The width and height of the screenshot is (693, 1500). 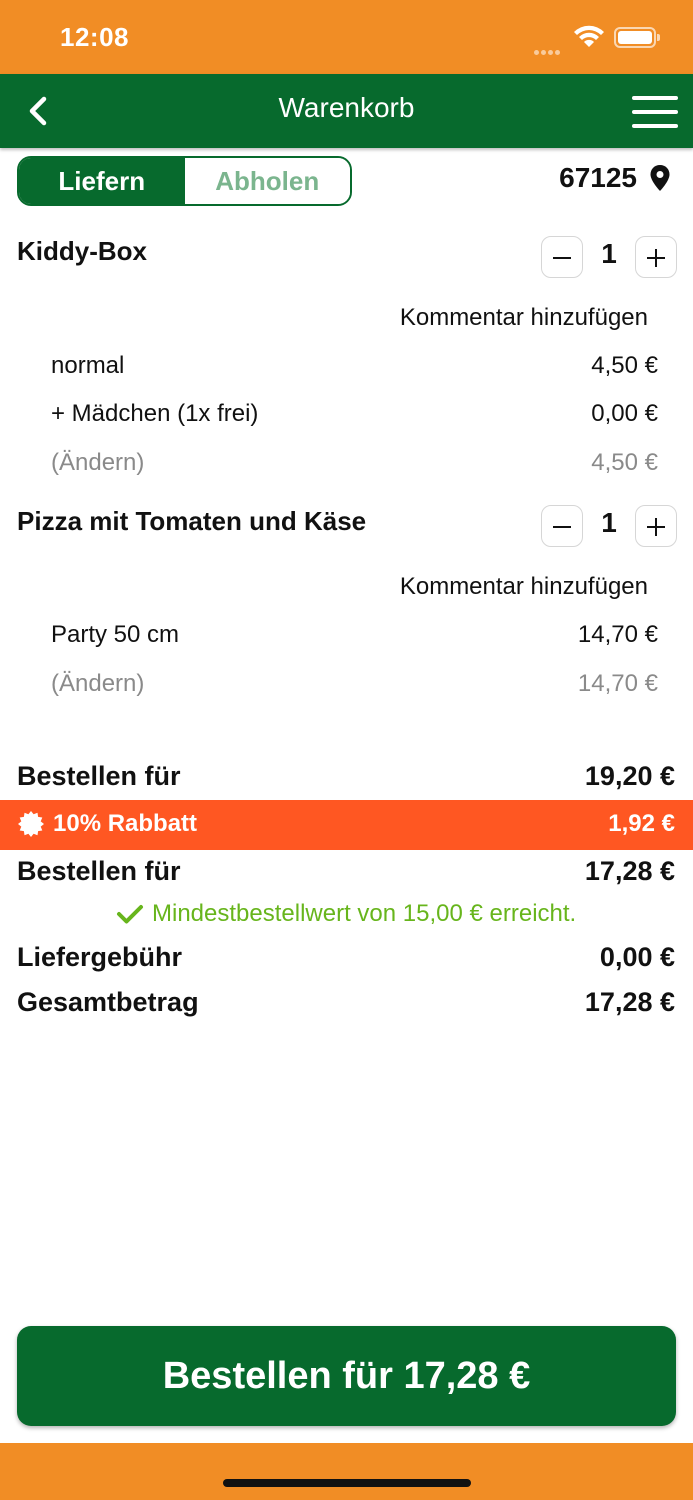 I want to click on location-selector: 67125, so click(x=615, y=178).